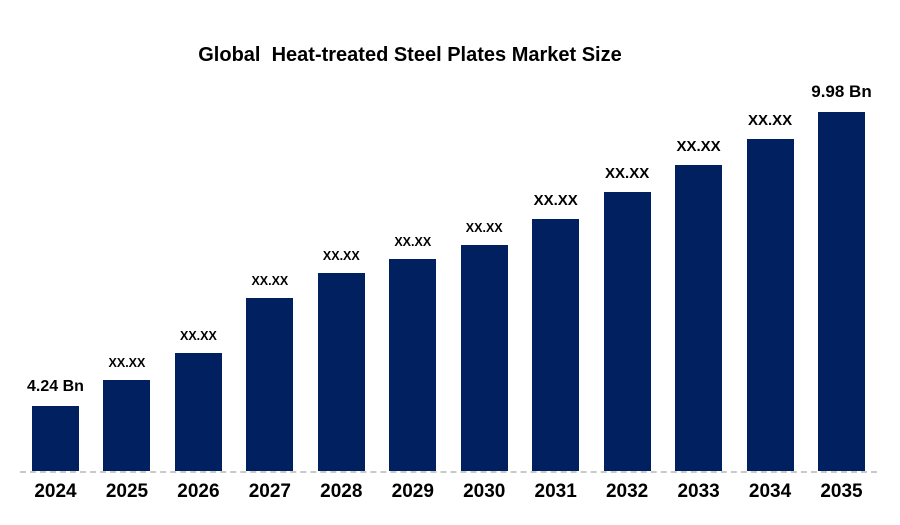  I want to click on bar-2034, so click(770, 305).